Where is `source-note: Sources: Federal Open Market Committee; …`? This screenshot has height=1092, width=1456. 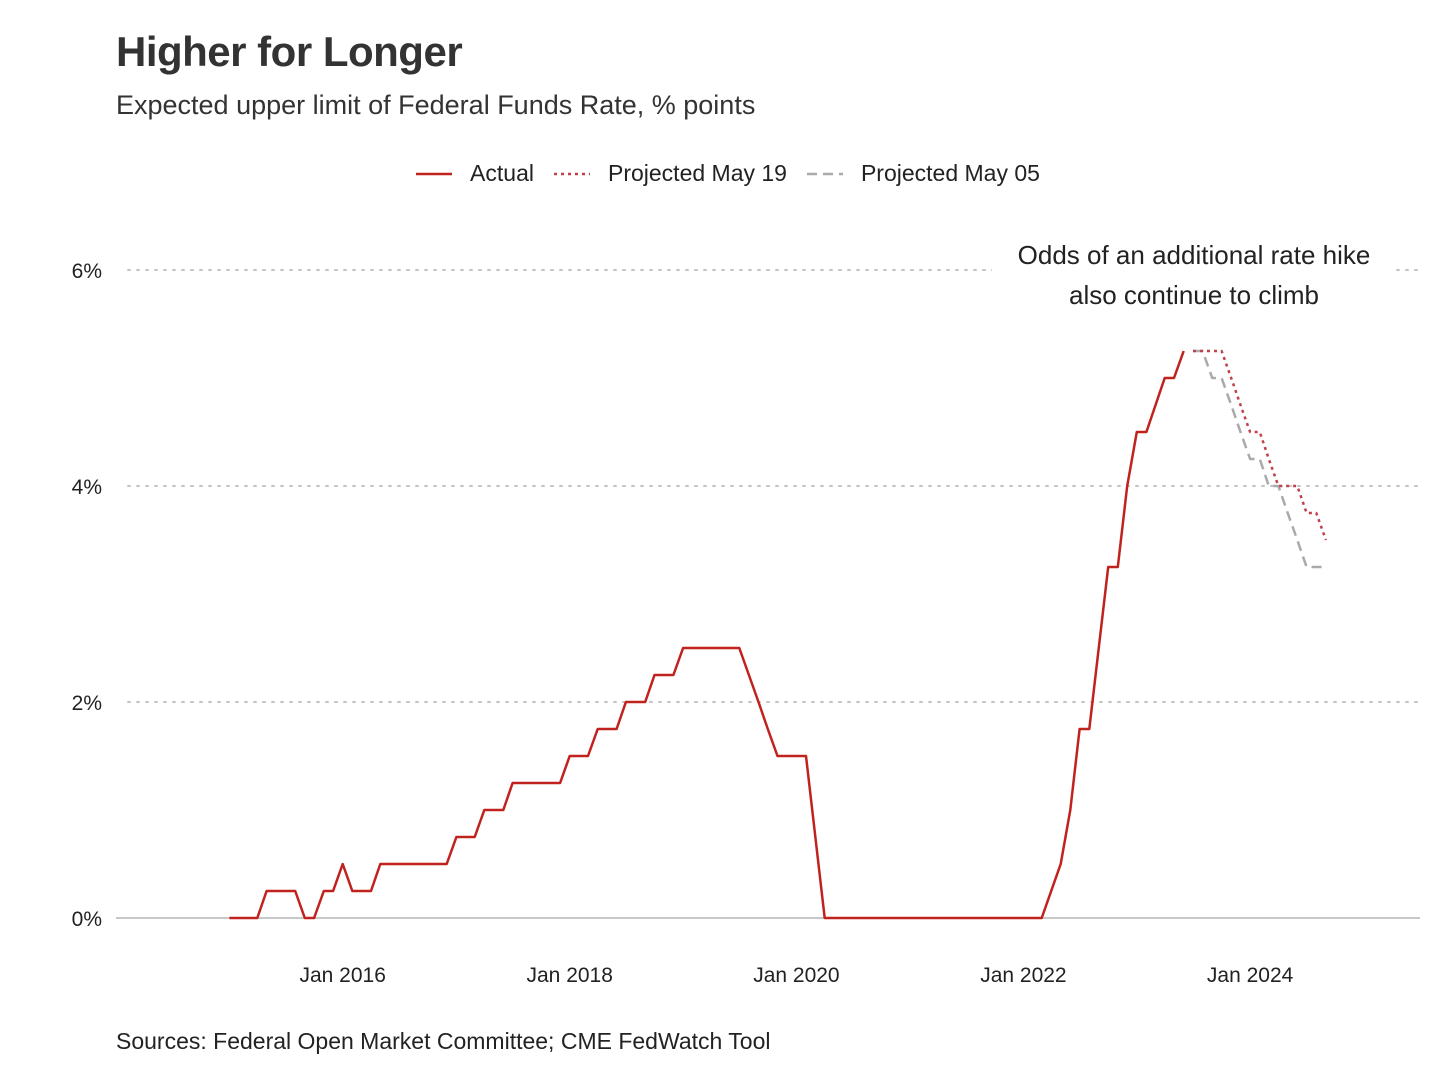
source-note: Sources: Federal Open Market Committee; … is located at coordinates (443, 1041).